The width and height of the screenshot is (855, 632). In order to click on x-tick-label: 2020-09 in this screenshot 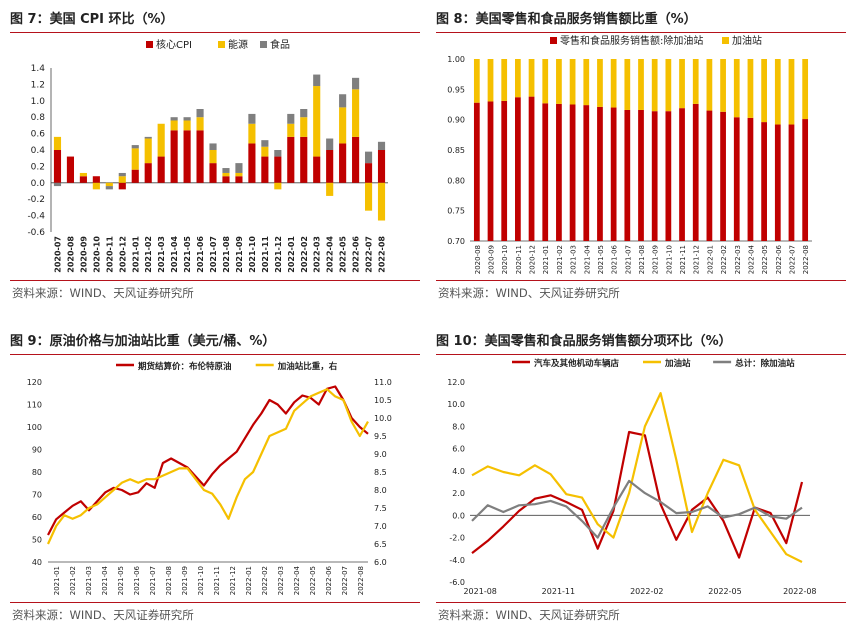, I will do `click(83, 254)`.